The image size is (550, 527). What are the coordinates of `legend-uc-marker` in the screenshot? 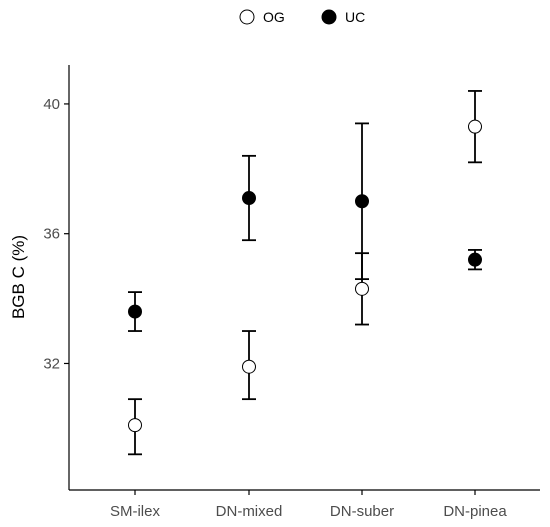 It's located at (329, 17).